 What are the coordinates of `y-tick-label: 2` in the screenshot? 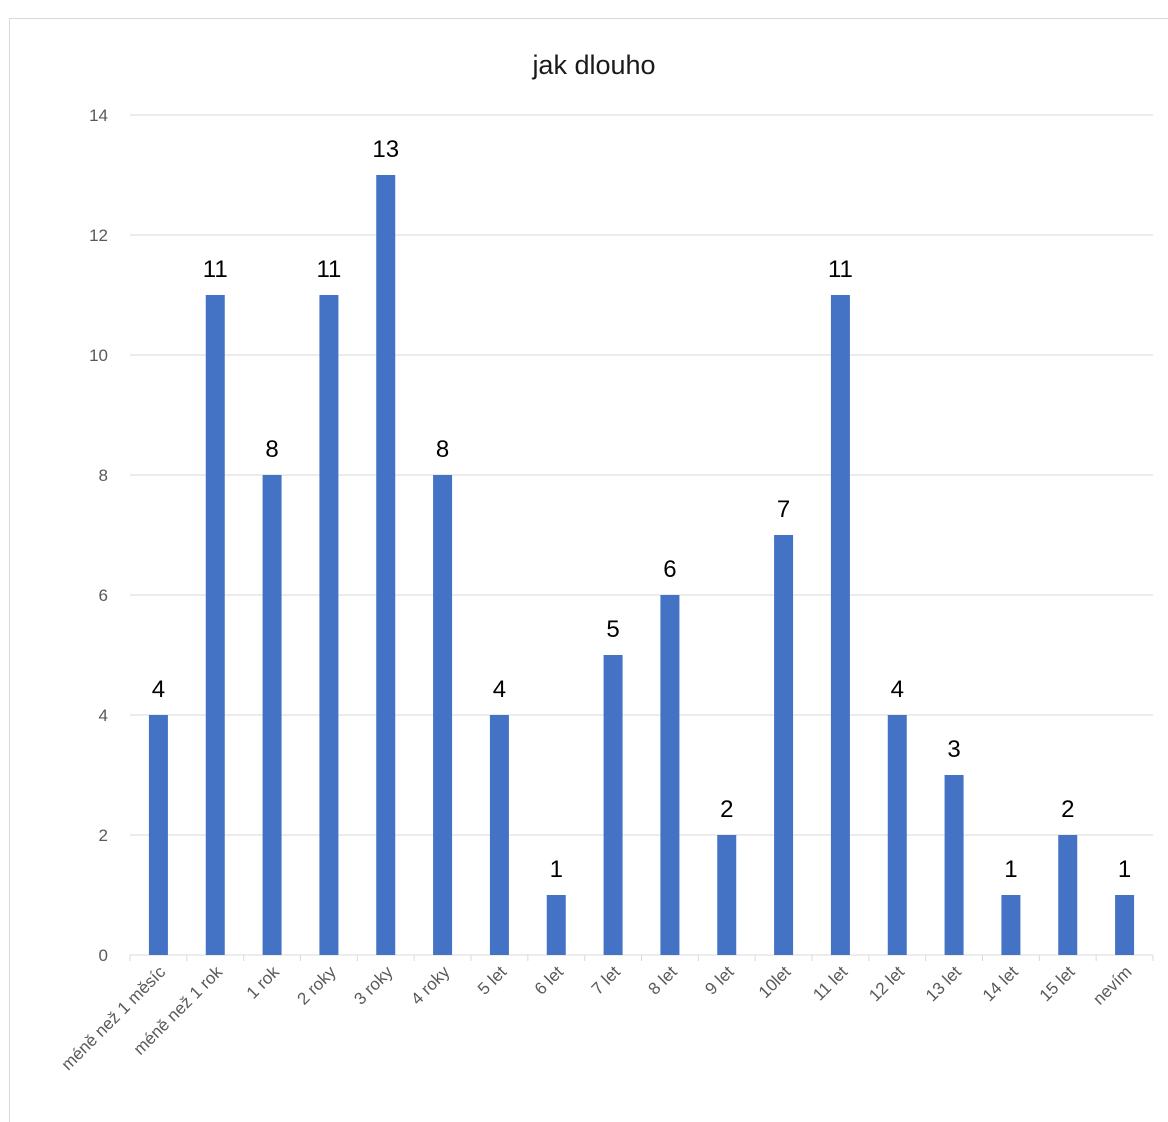 It's located at (103, 835).